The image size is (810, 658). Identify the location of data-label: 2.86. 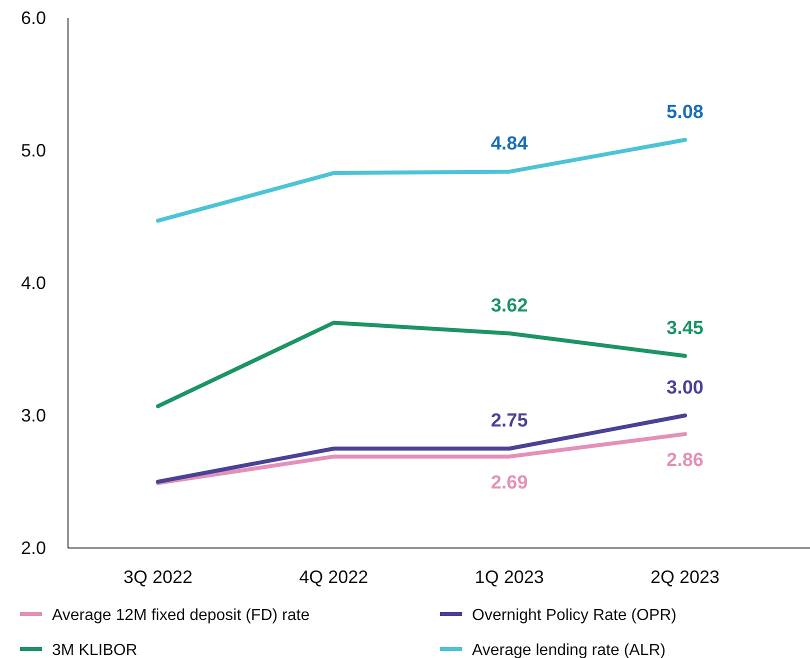
(685, 461).